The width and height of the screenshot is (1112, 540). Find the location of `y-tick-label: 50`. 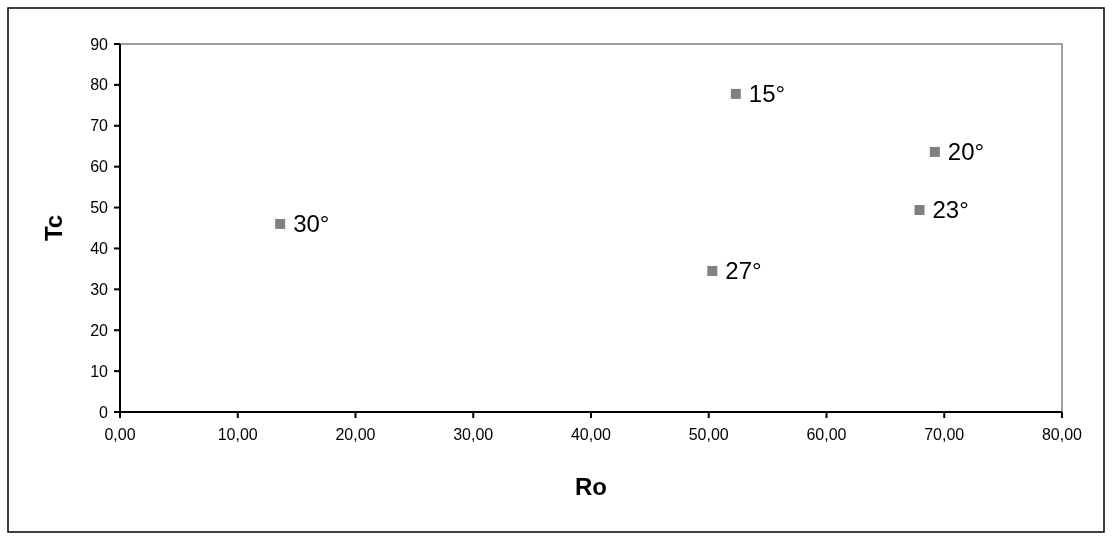

y-tick-label: 50 is located at coordinates (99, 208).